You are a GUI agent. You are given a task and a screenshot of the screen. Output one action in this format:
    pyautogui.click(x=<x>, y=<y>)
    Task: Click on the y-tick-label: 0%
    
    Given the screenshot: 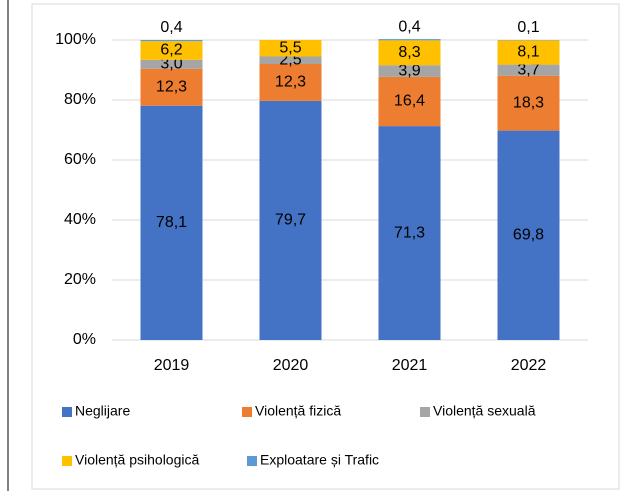 What is the action you would take?
    pyautogui.click(x=84, y=339)
    